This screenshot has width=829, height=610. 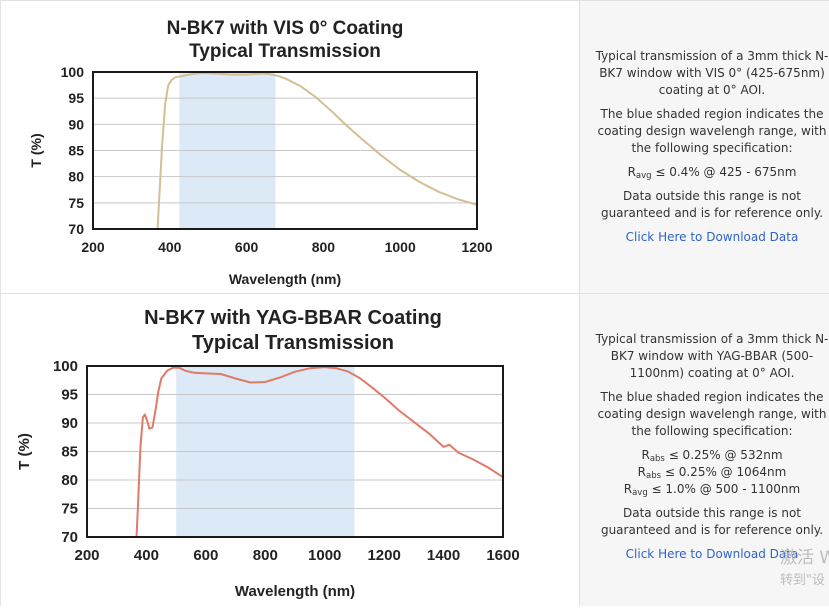 I want to click on chart-title: N-BK7 with YAG-BBAR Coating, so click(x=293, y=318).